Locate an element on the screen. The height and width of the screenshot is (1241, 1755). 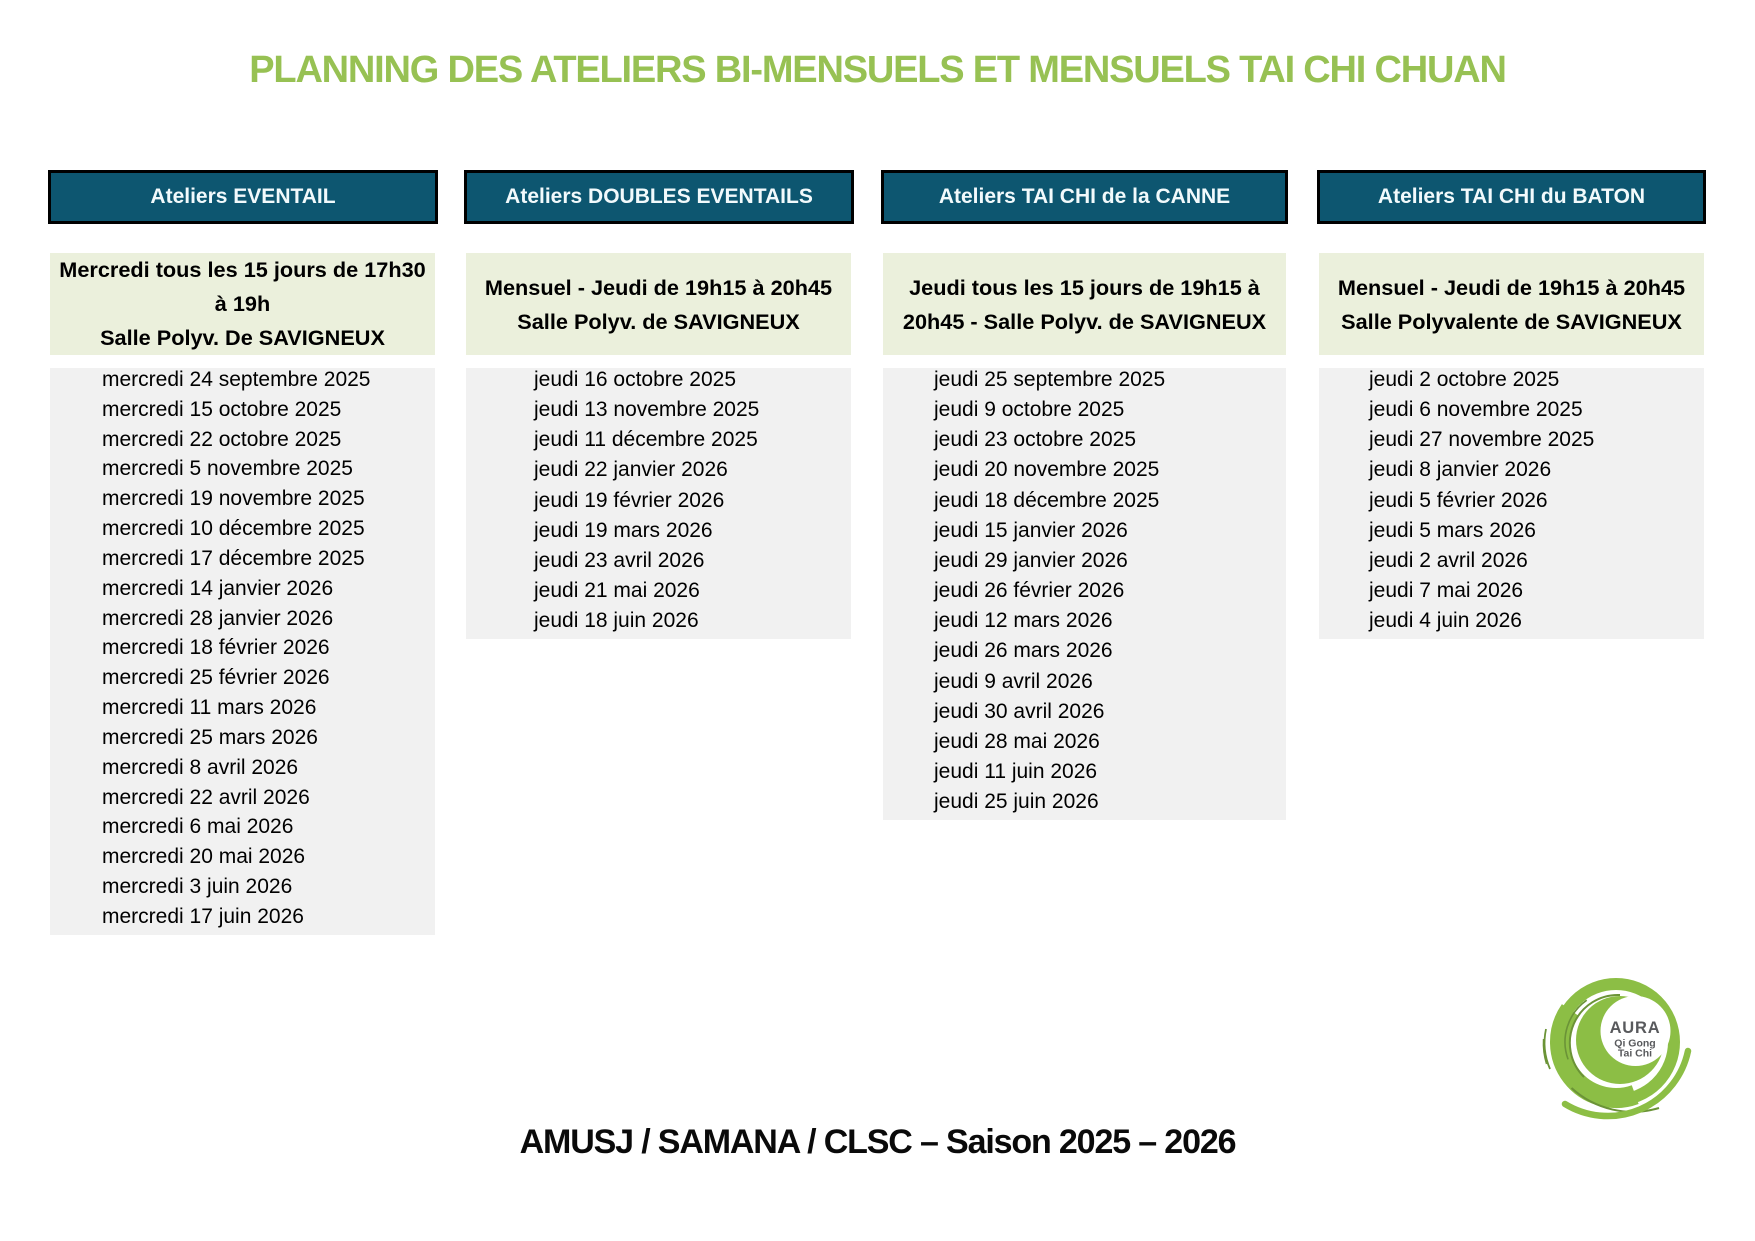
svg-text: AURA is located at coordinates (1635, 1028).